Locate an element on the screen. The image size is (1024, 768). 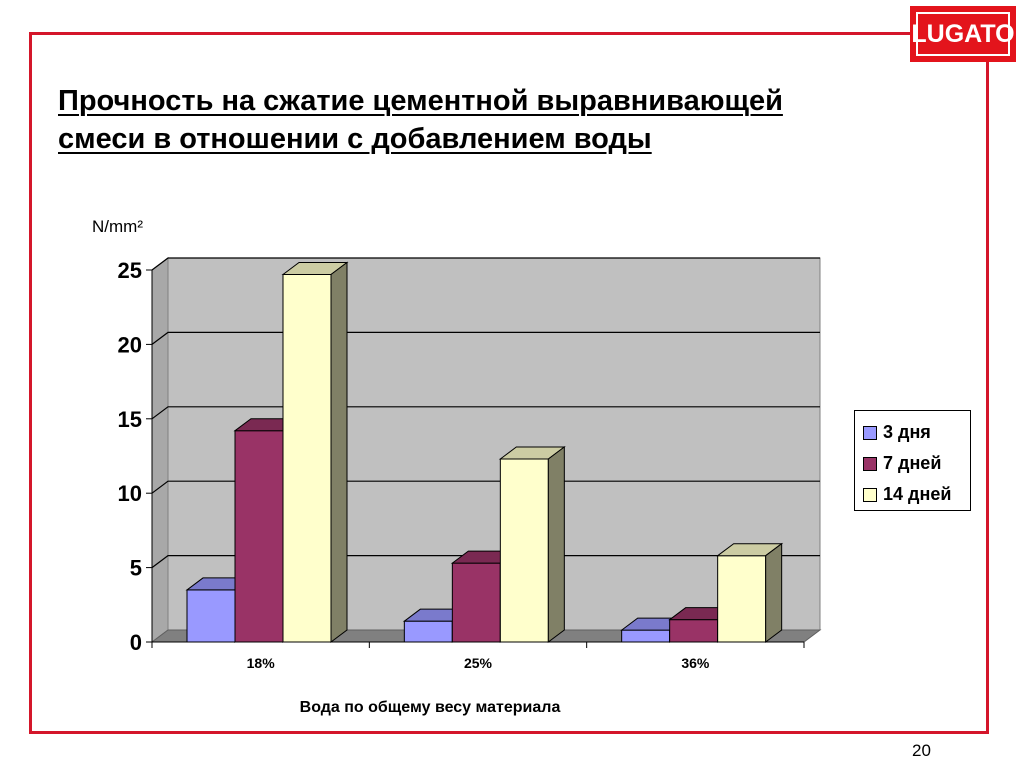
x-tick-label-18%: 18% is located at coordinates (261, 663).